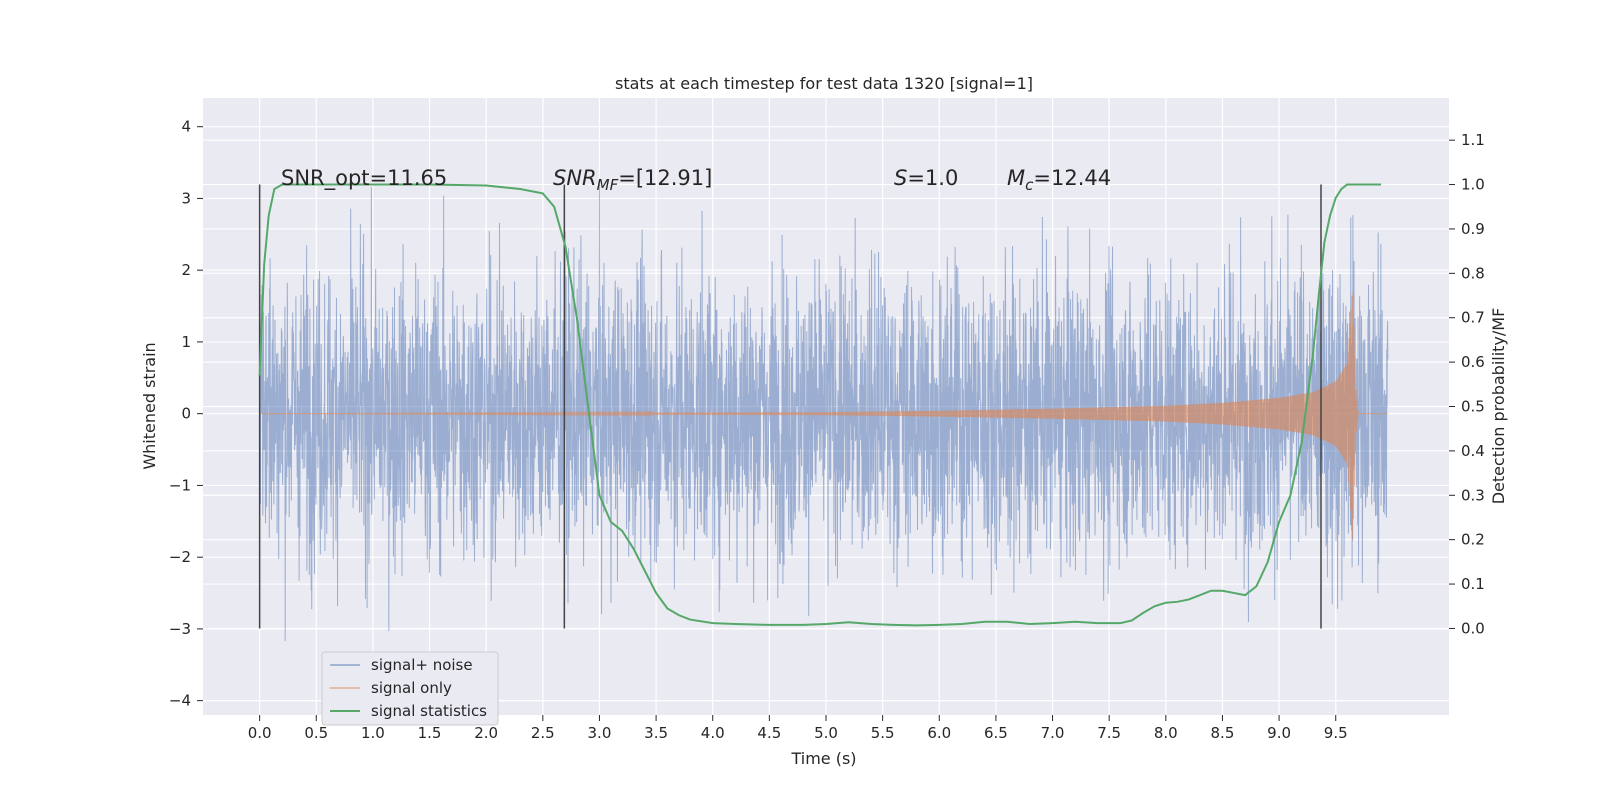  Describe the element at coordinates (186, 270) in the screenshot. I see `y-tick-label-6: 2` at that location.